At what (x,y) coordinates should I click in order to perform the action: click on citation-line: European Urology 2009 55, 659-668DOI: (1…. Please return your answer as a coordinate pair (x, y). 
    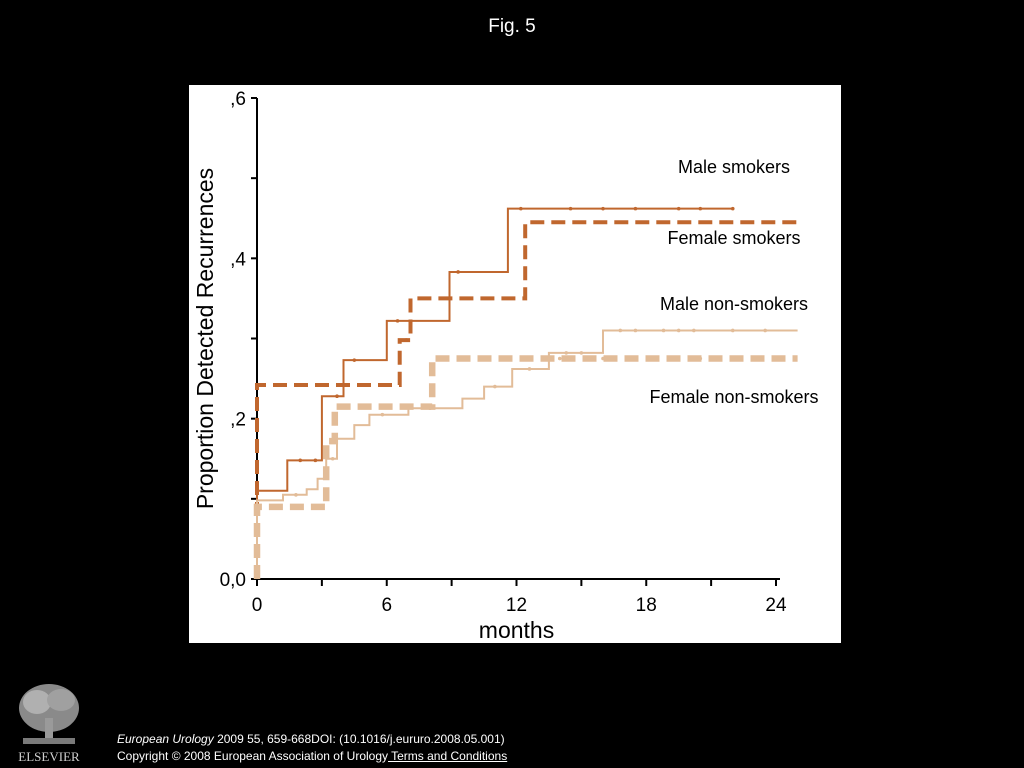
    Looking at the image, I should click on (312, 739).